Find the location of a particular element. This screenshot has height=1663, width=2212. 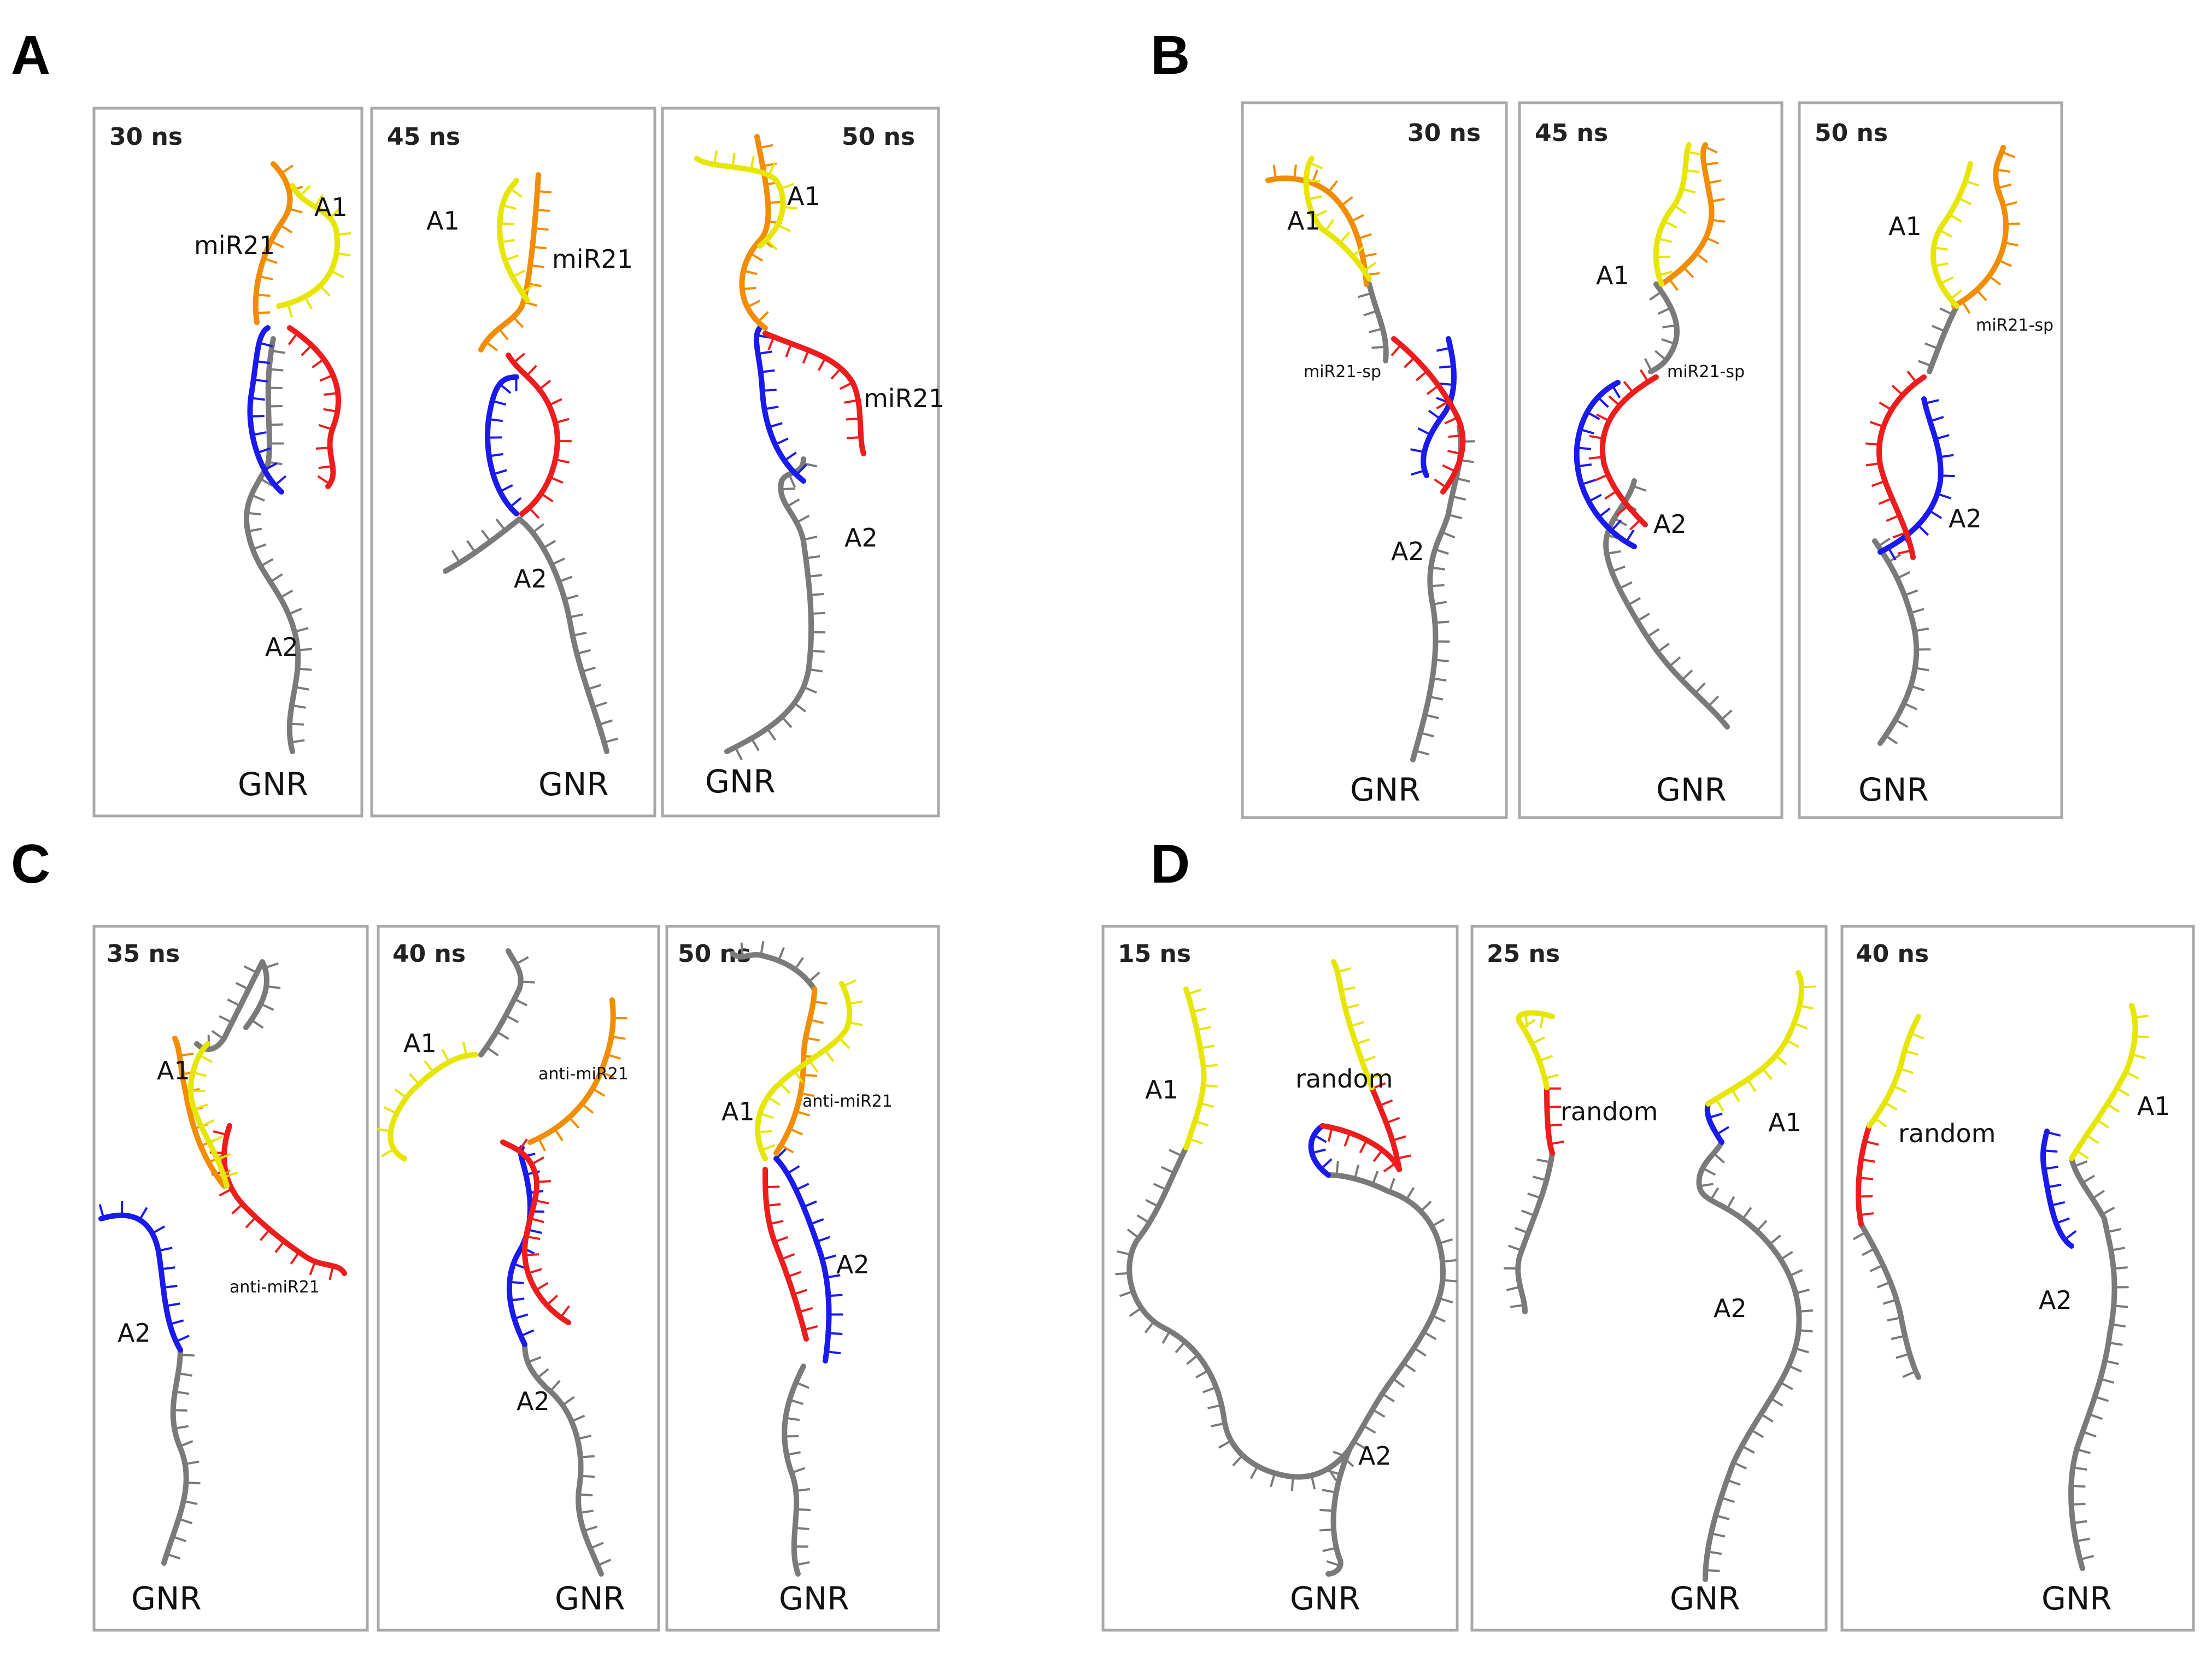

snapshot-frame-b2: 45 ns A1 miR21-sp A2 GNR is located at coordinates (1650, 460).